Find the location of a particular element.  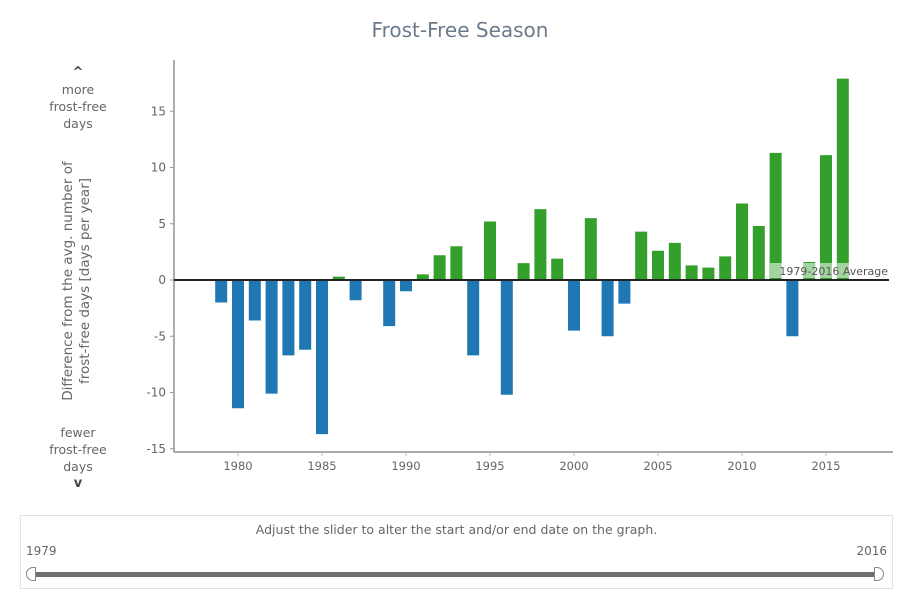

bar-2013 is located at coordinates (792, 308).